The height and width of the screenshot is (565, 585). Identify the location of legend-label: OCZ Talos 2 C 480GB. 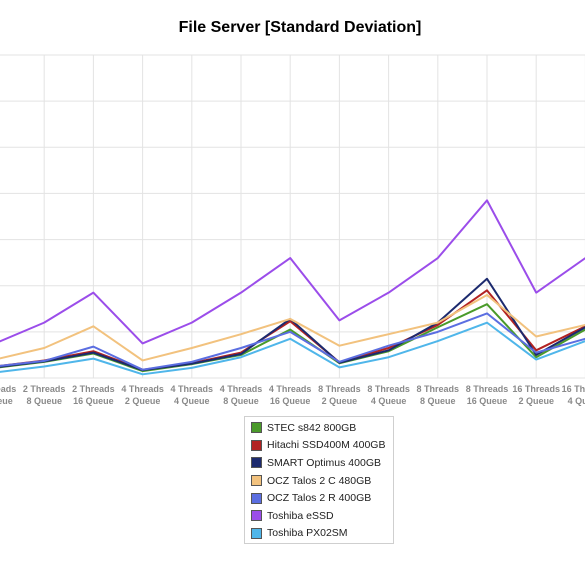
(319, 480).